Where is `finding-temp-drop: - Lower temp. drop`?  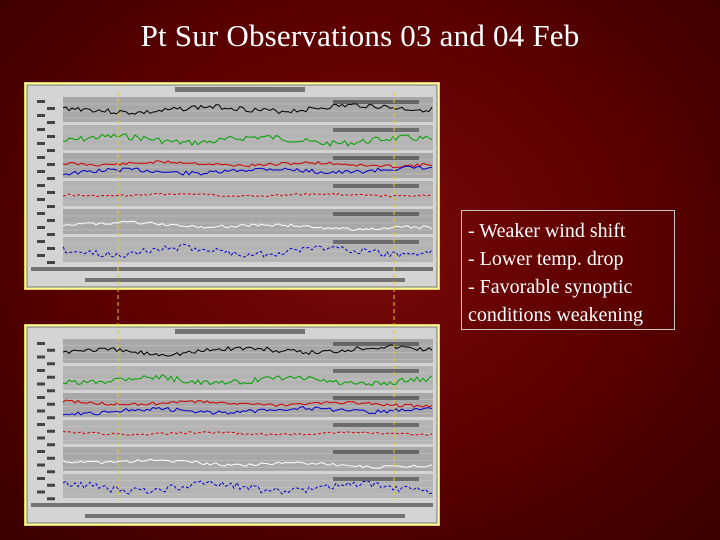 finding-temp-drop: - Lower temp. drop is located at coordinates (571, 259).